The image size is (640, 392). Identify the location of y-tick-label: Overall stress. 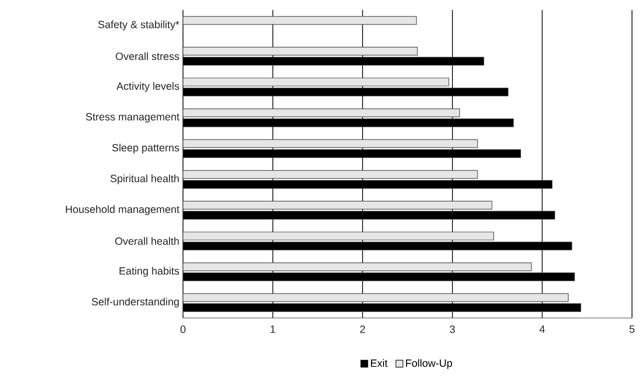
(148, 56).